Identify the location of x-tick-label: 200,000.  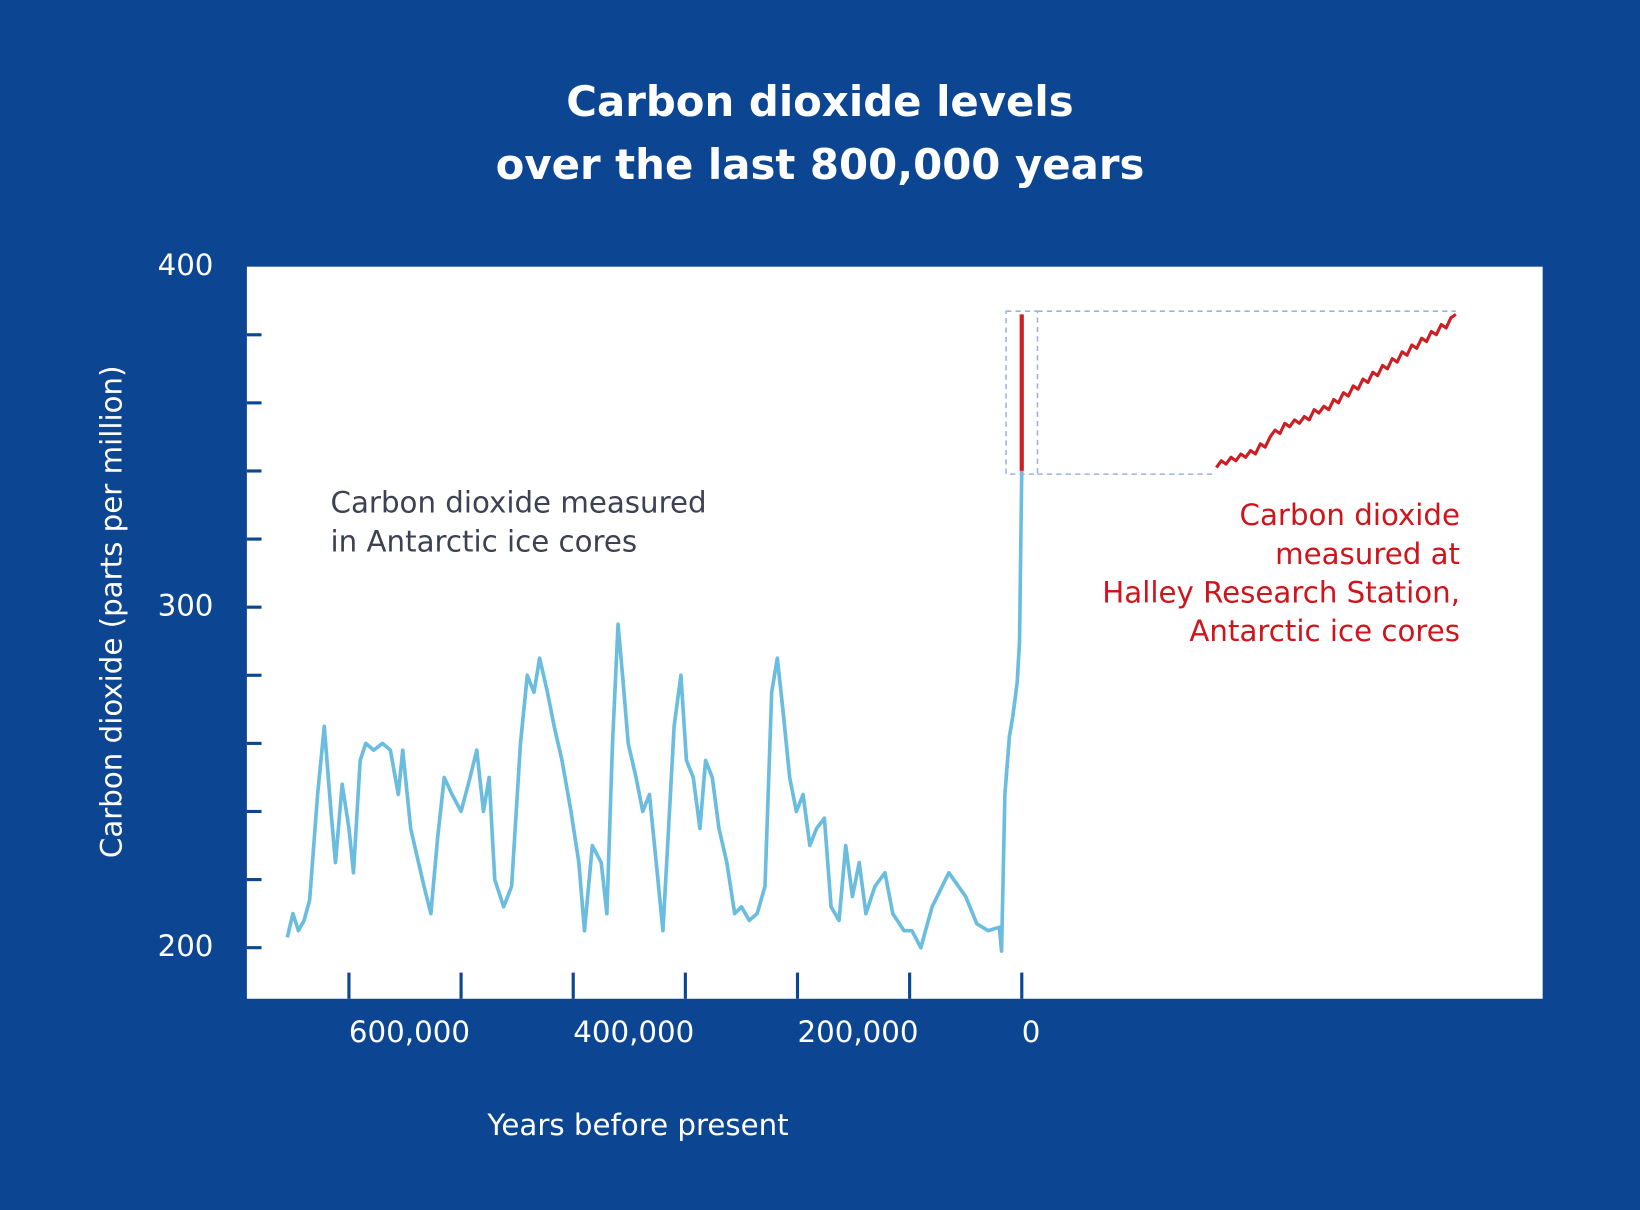
(857, 1032).